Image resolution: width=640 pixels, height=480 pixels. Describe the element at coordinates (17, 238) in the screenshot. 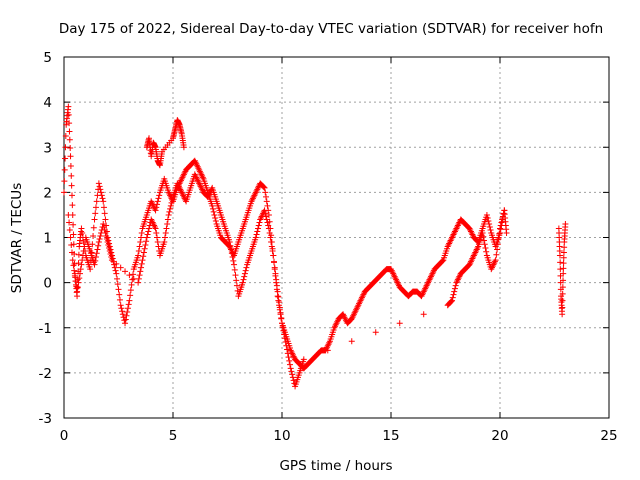

I see `y-axis-label: SDTVAR / TECUs` at that location.